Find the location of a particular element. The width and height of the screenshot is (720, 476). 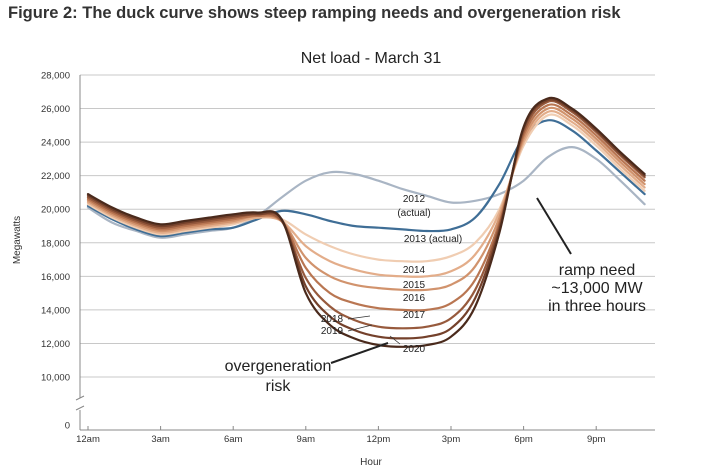

y-tick-label: 16,000 is located at coordinates (55, 277).